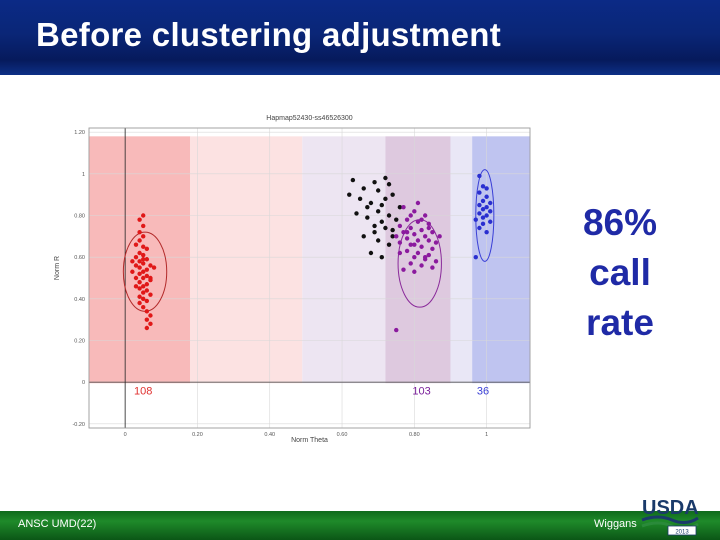 The image size is (720, 540). Describe the element at coordinates (268, 34) in the screenshot. I see `slide-title: Before clustering adjustment` at that location.